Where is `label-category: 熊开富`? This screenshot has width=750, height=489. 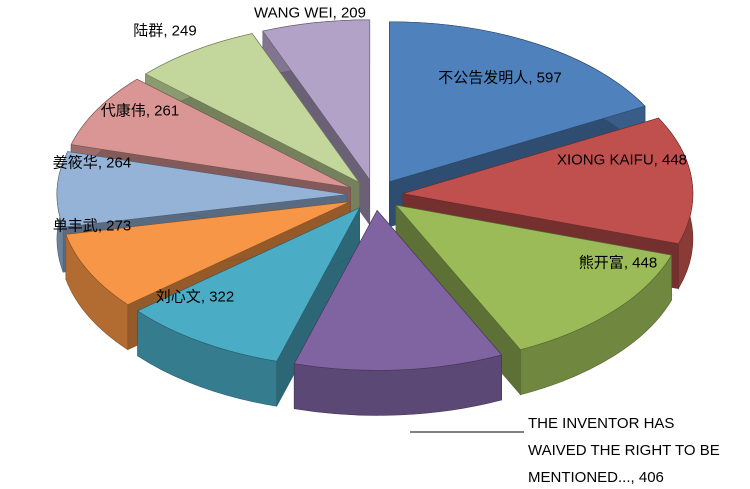 label-category: 熊开富 is located at coordinates (601, 263).